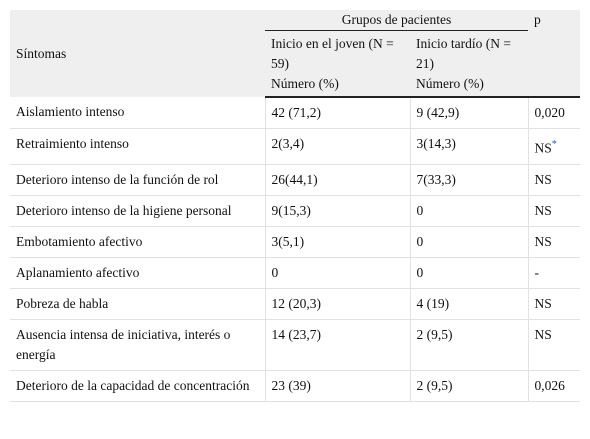  What do you see at coordinates (554, 273) in the screenshot?
I see `p-cell: -` at bounding box center [554, 273].